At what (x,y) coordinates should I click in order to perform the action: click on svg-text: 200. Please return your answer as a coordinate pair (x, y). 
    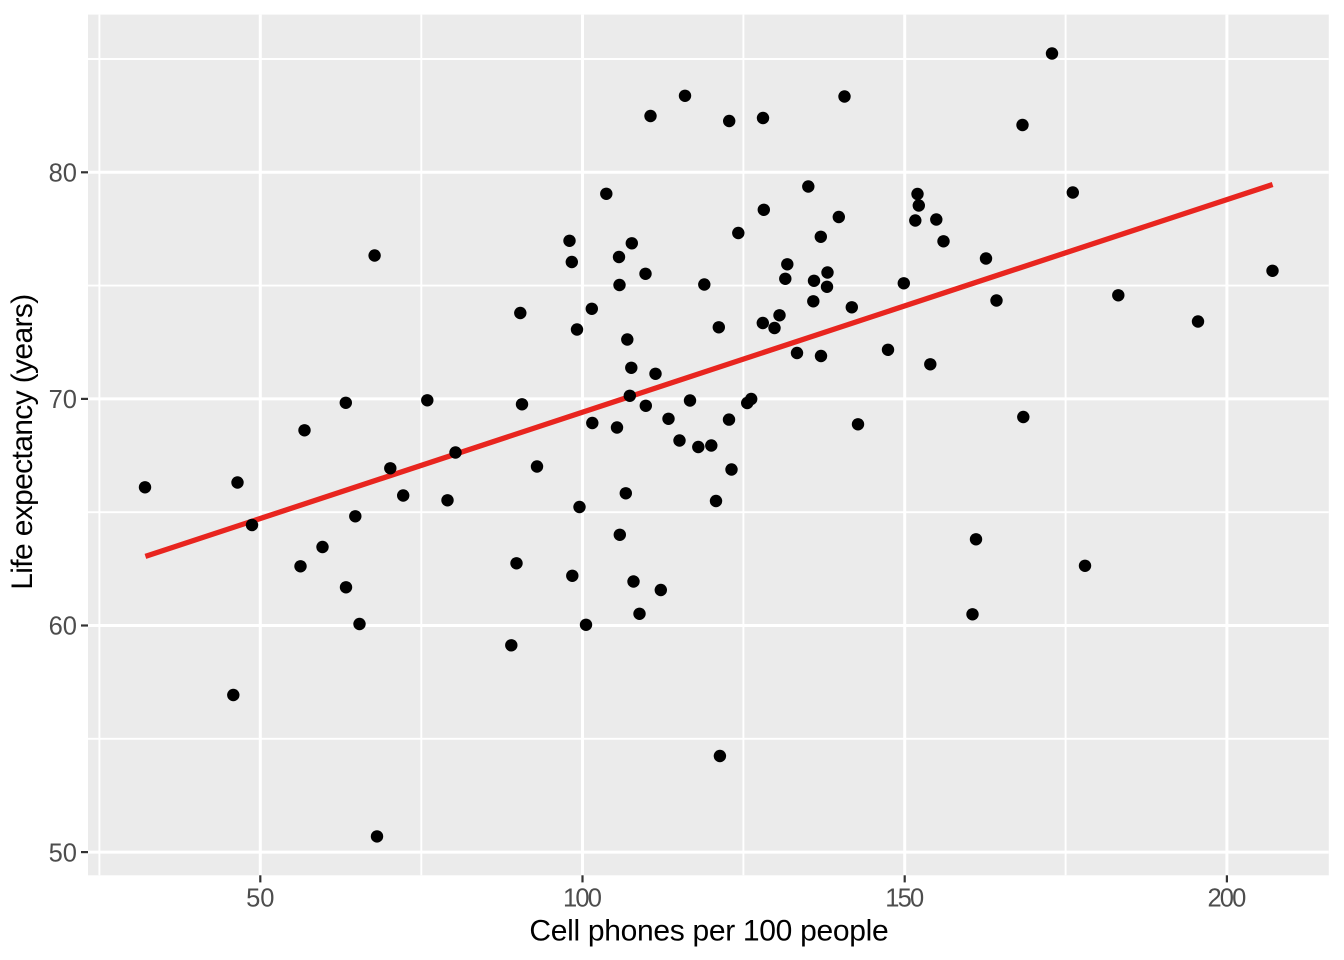
    Looking at the image, I should click on (1226, 899).